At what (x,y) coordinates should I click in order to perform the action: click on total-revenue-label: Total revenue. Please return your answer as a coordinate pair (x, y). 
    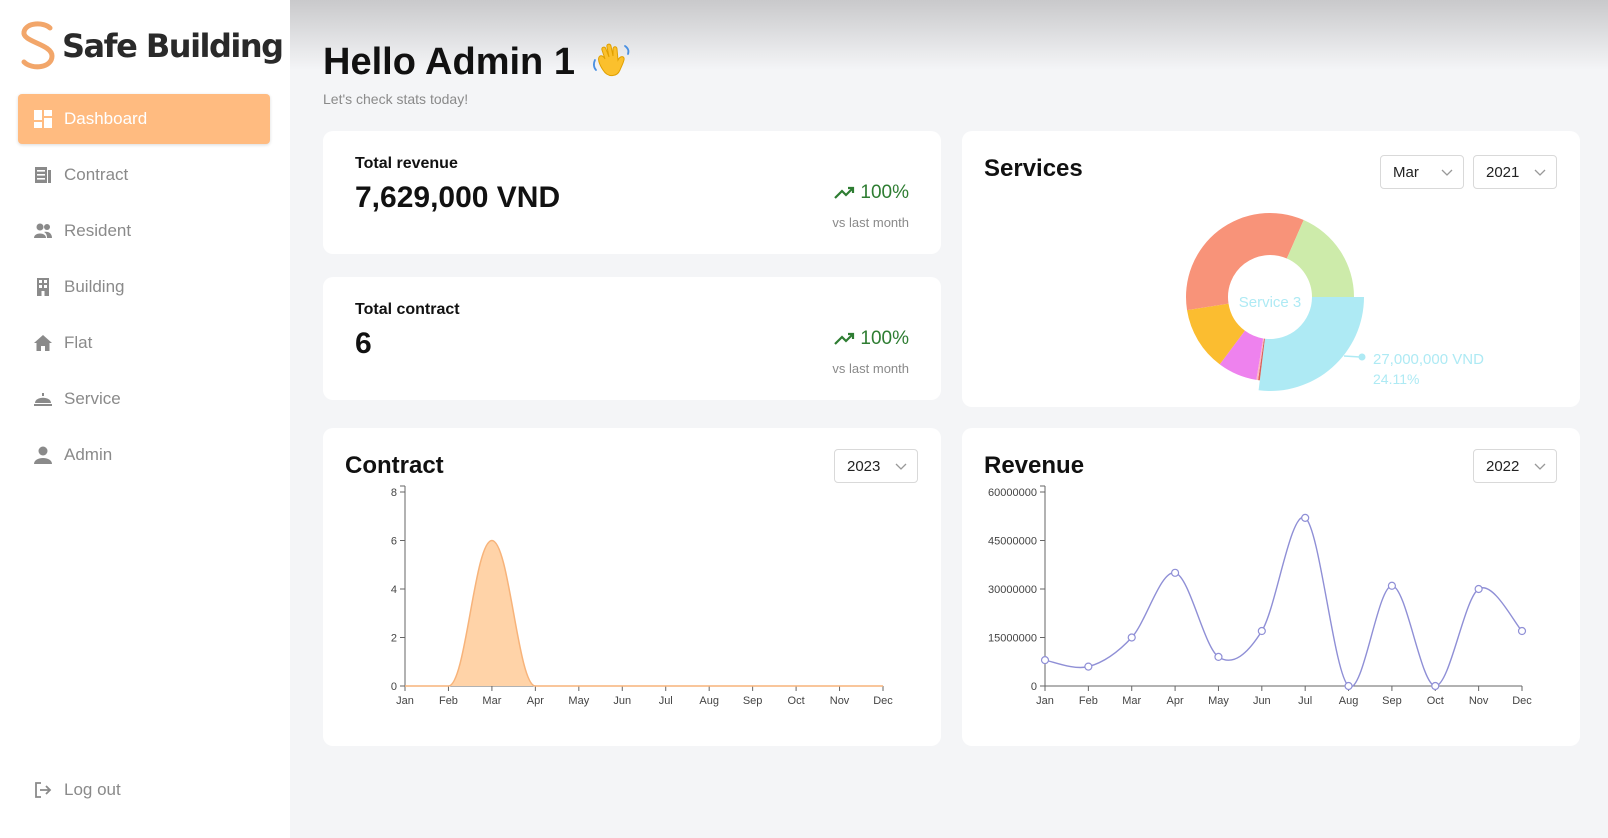
    Looking at the image, I should click on (406, 163).